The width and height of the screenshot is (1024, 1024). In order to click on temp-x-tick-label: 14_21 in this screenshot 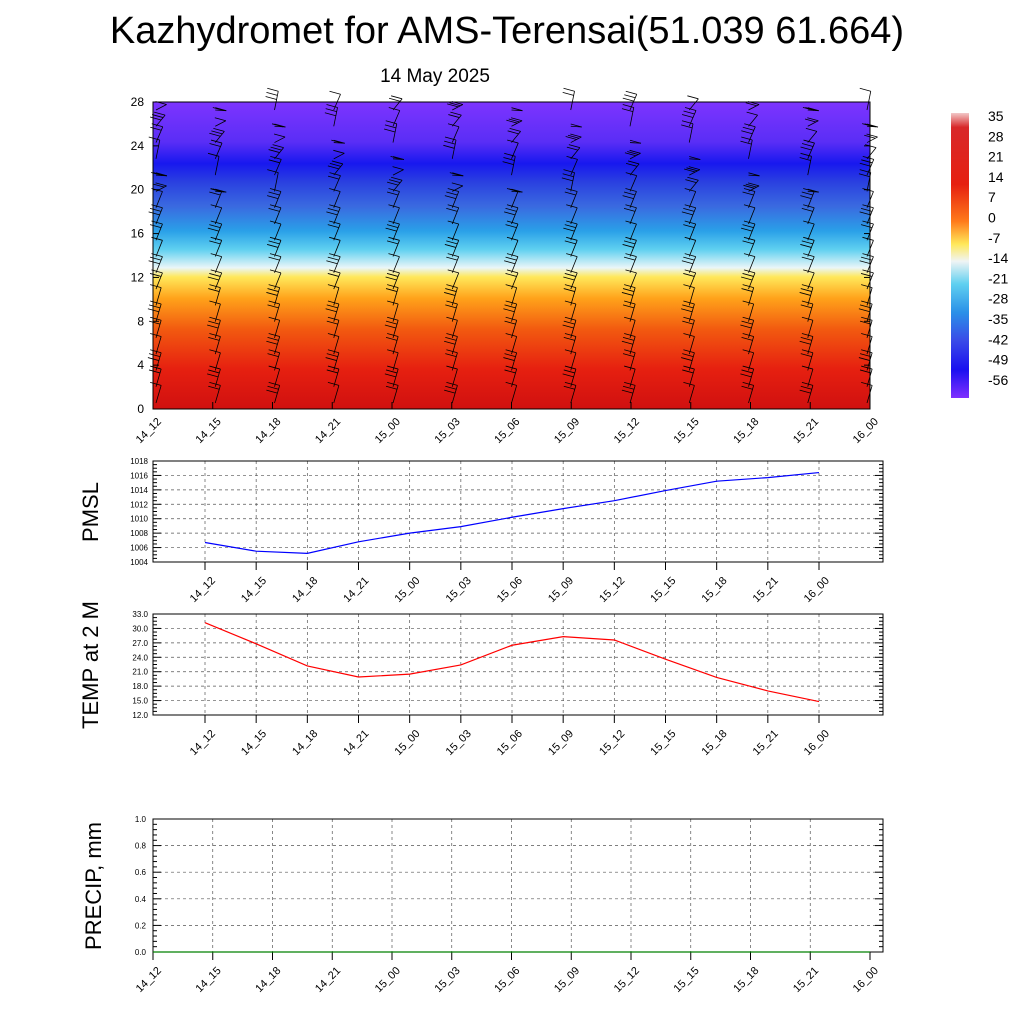, I will do `click(356, 743)`.